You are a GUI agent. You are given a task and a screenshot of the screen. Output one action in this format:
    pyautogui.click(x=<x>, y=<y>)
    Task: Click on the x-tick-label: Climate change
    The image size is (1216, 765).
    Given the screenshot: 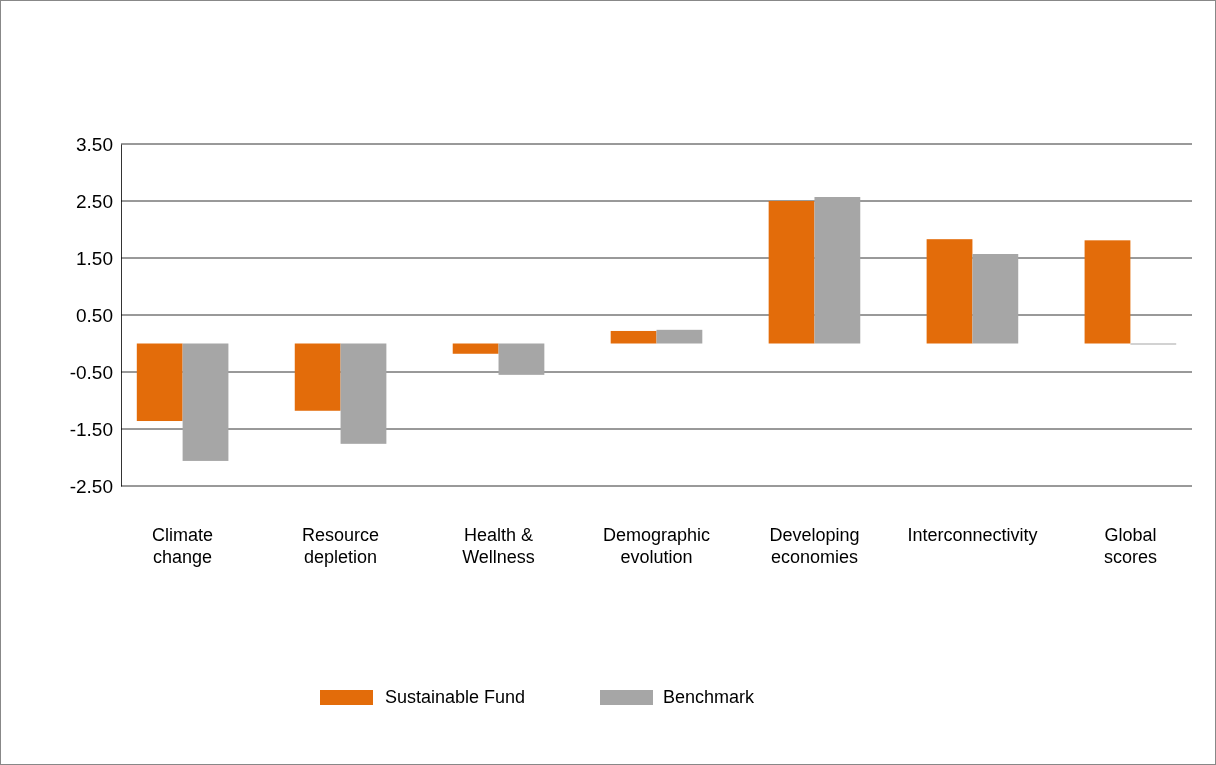 What is the action you would take?
    pyautogui.click(x=183, y=546)
    